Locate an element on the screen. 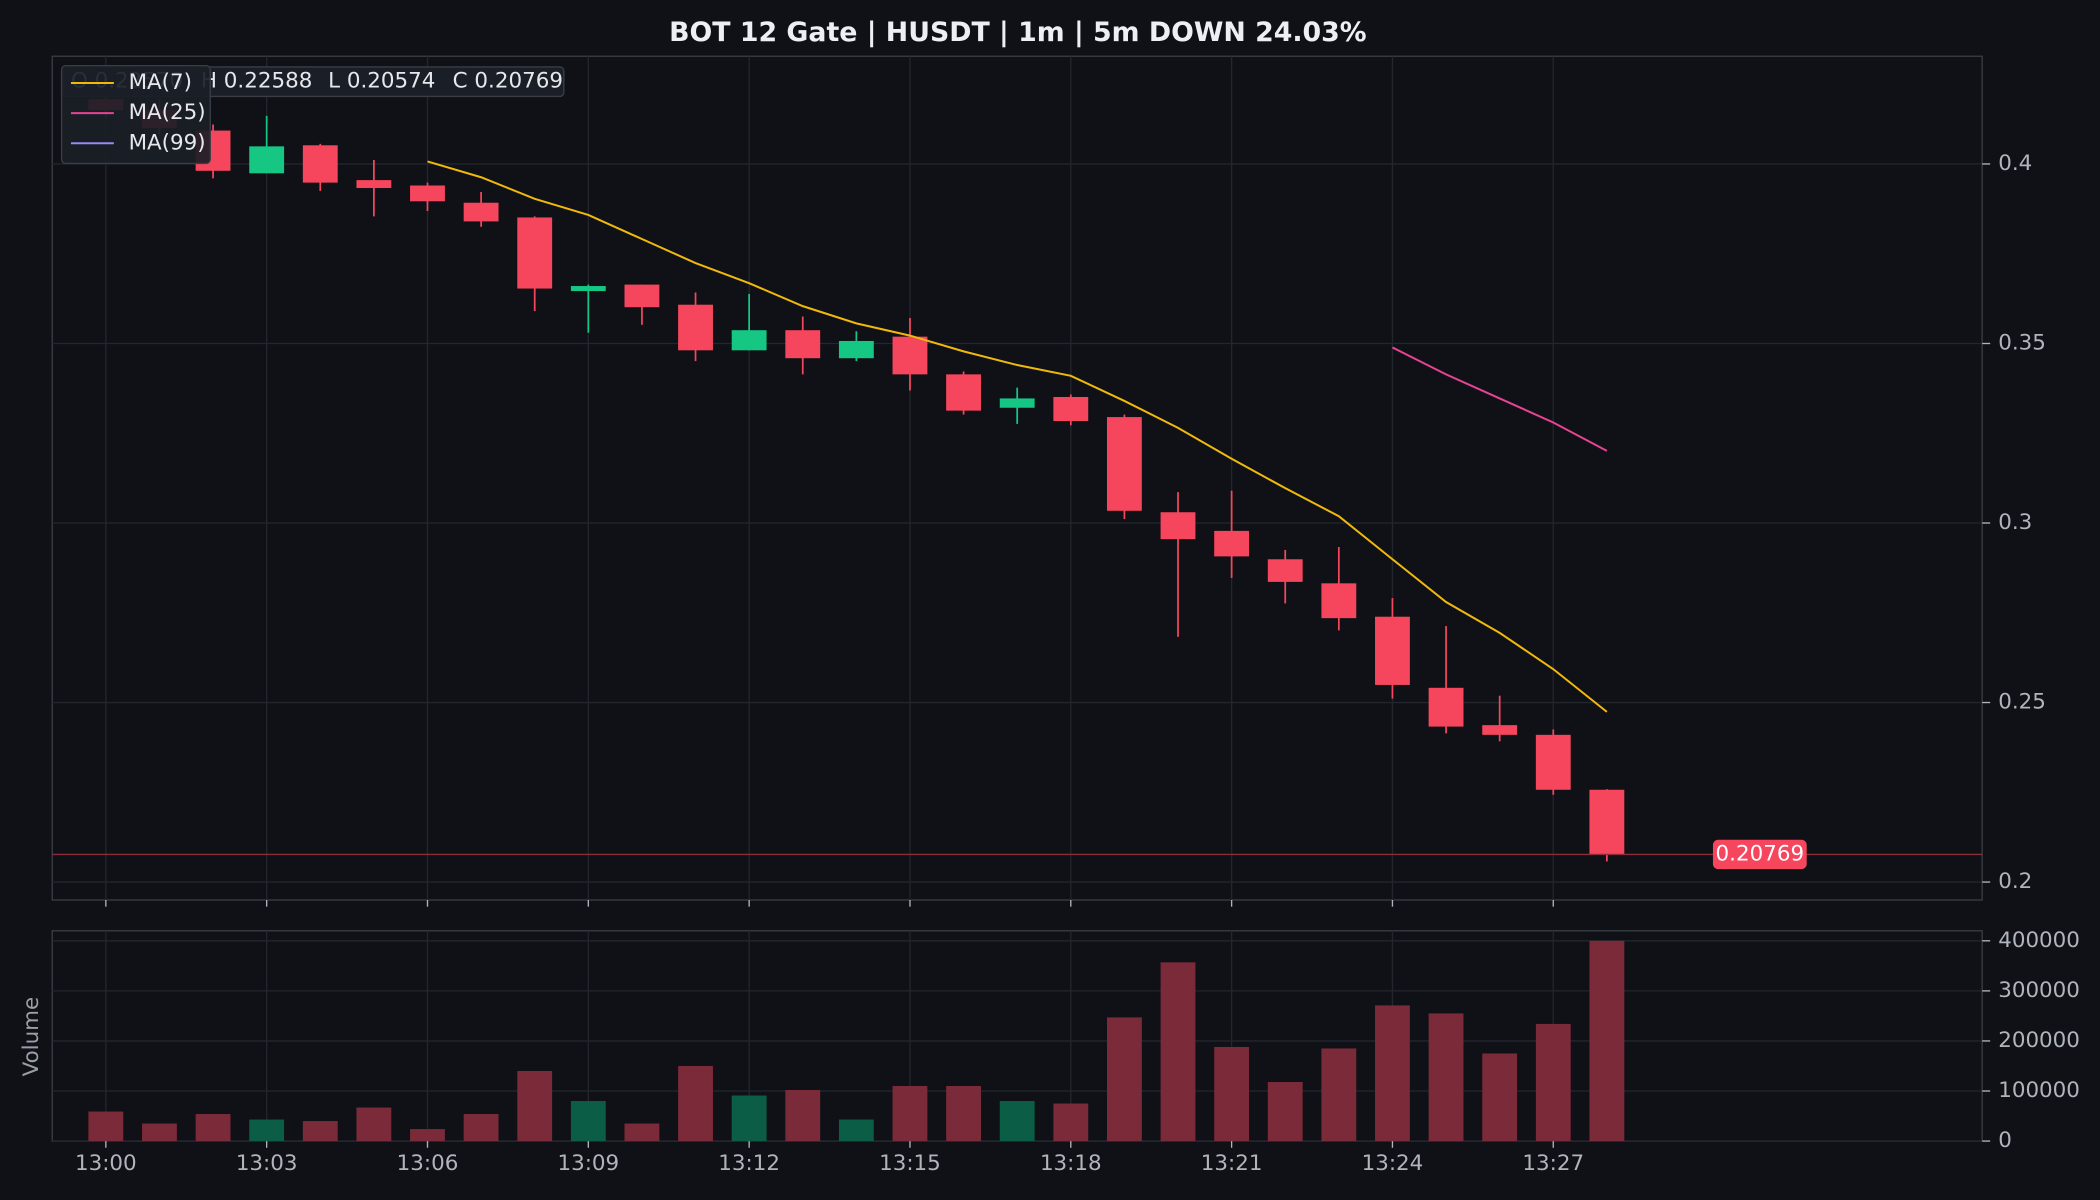 This screenshot has width=2100, height=1200. y-tick-label: 0.35 is located at coordinates (2022, 342).